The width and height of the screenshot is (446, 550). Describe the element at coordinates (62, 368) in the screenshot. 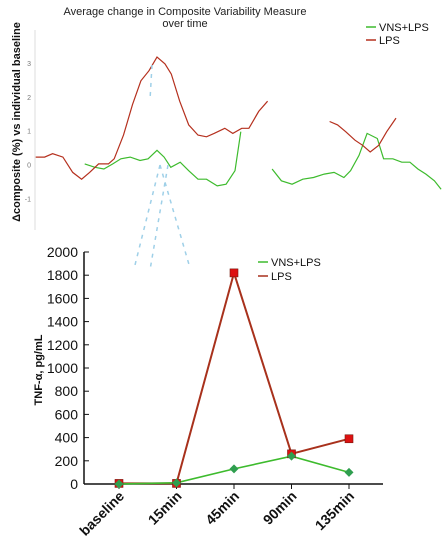

I see `bottom-y-tick-label: 1000` at that location.